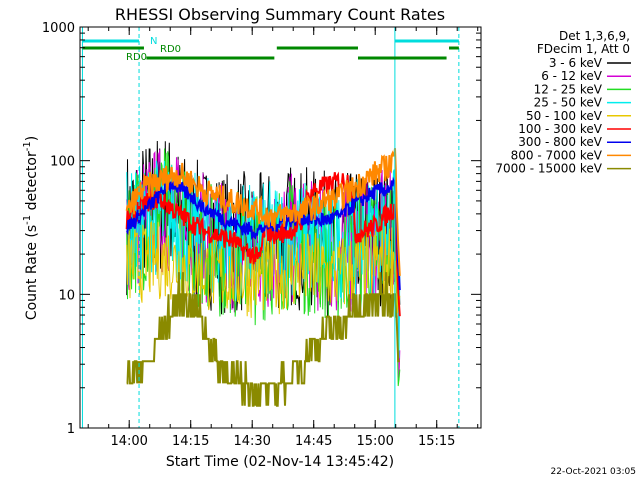 Image resolution: width=640 pixels, height=480 pixels. Describe the element at coordinates (374, 441) in the screenshot. I see `x-tick-label-5: 15:00` at that location.